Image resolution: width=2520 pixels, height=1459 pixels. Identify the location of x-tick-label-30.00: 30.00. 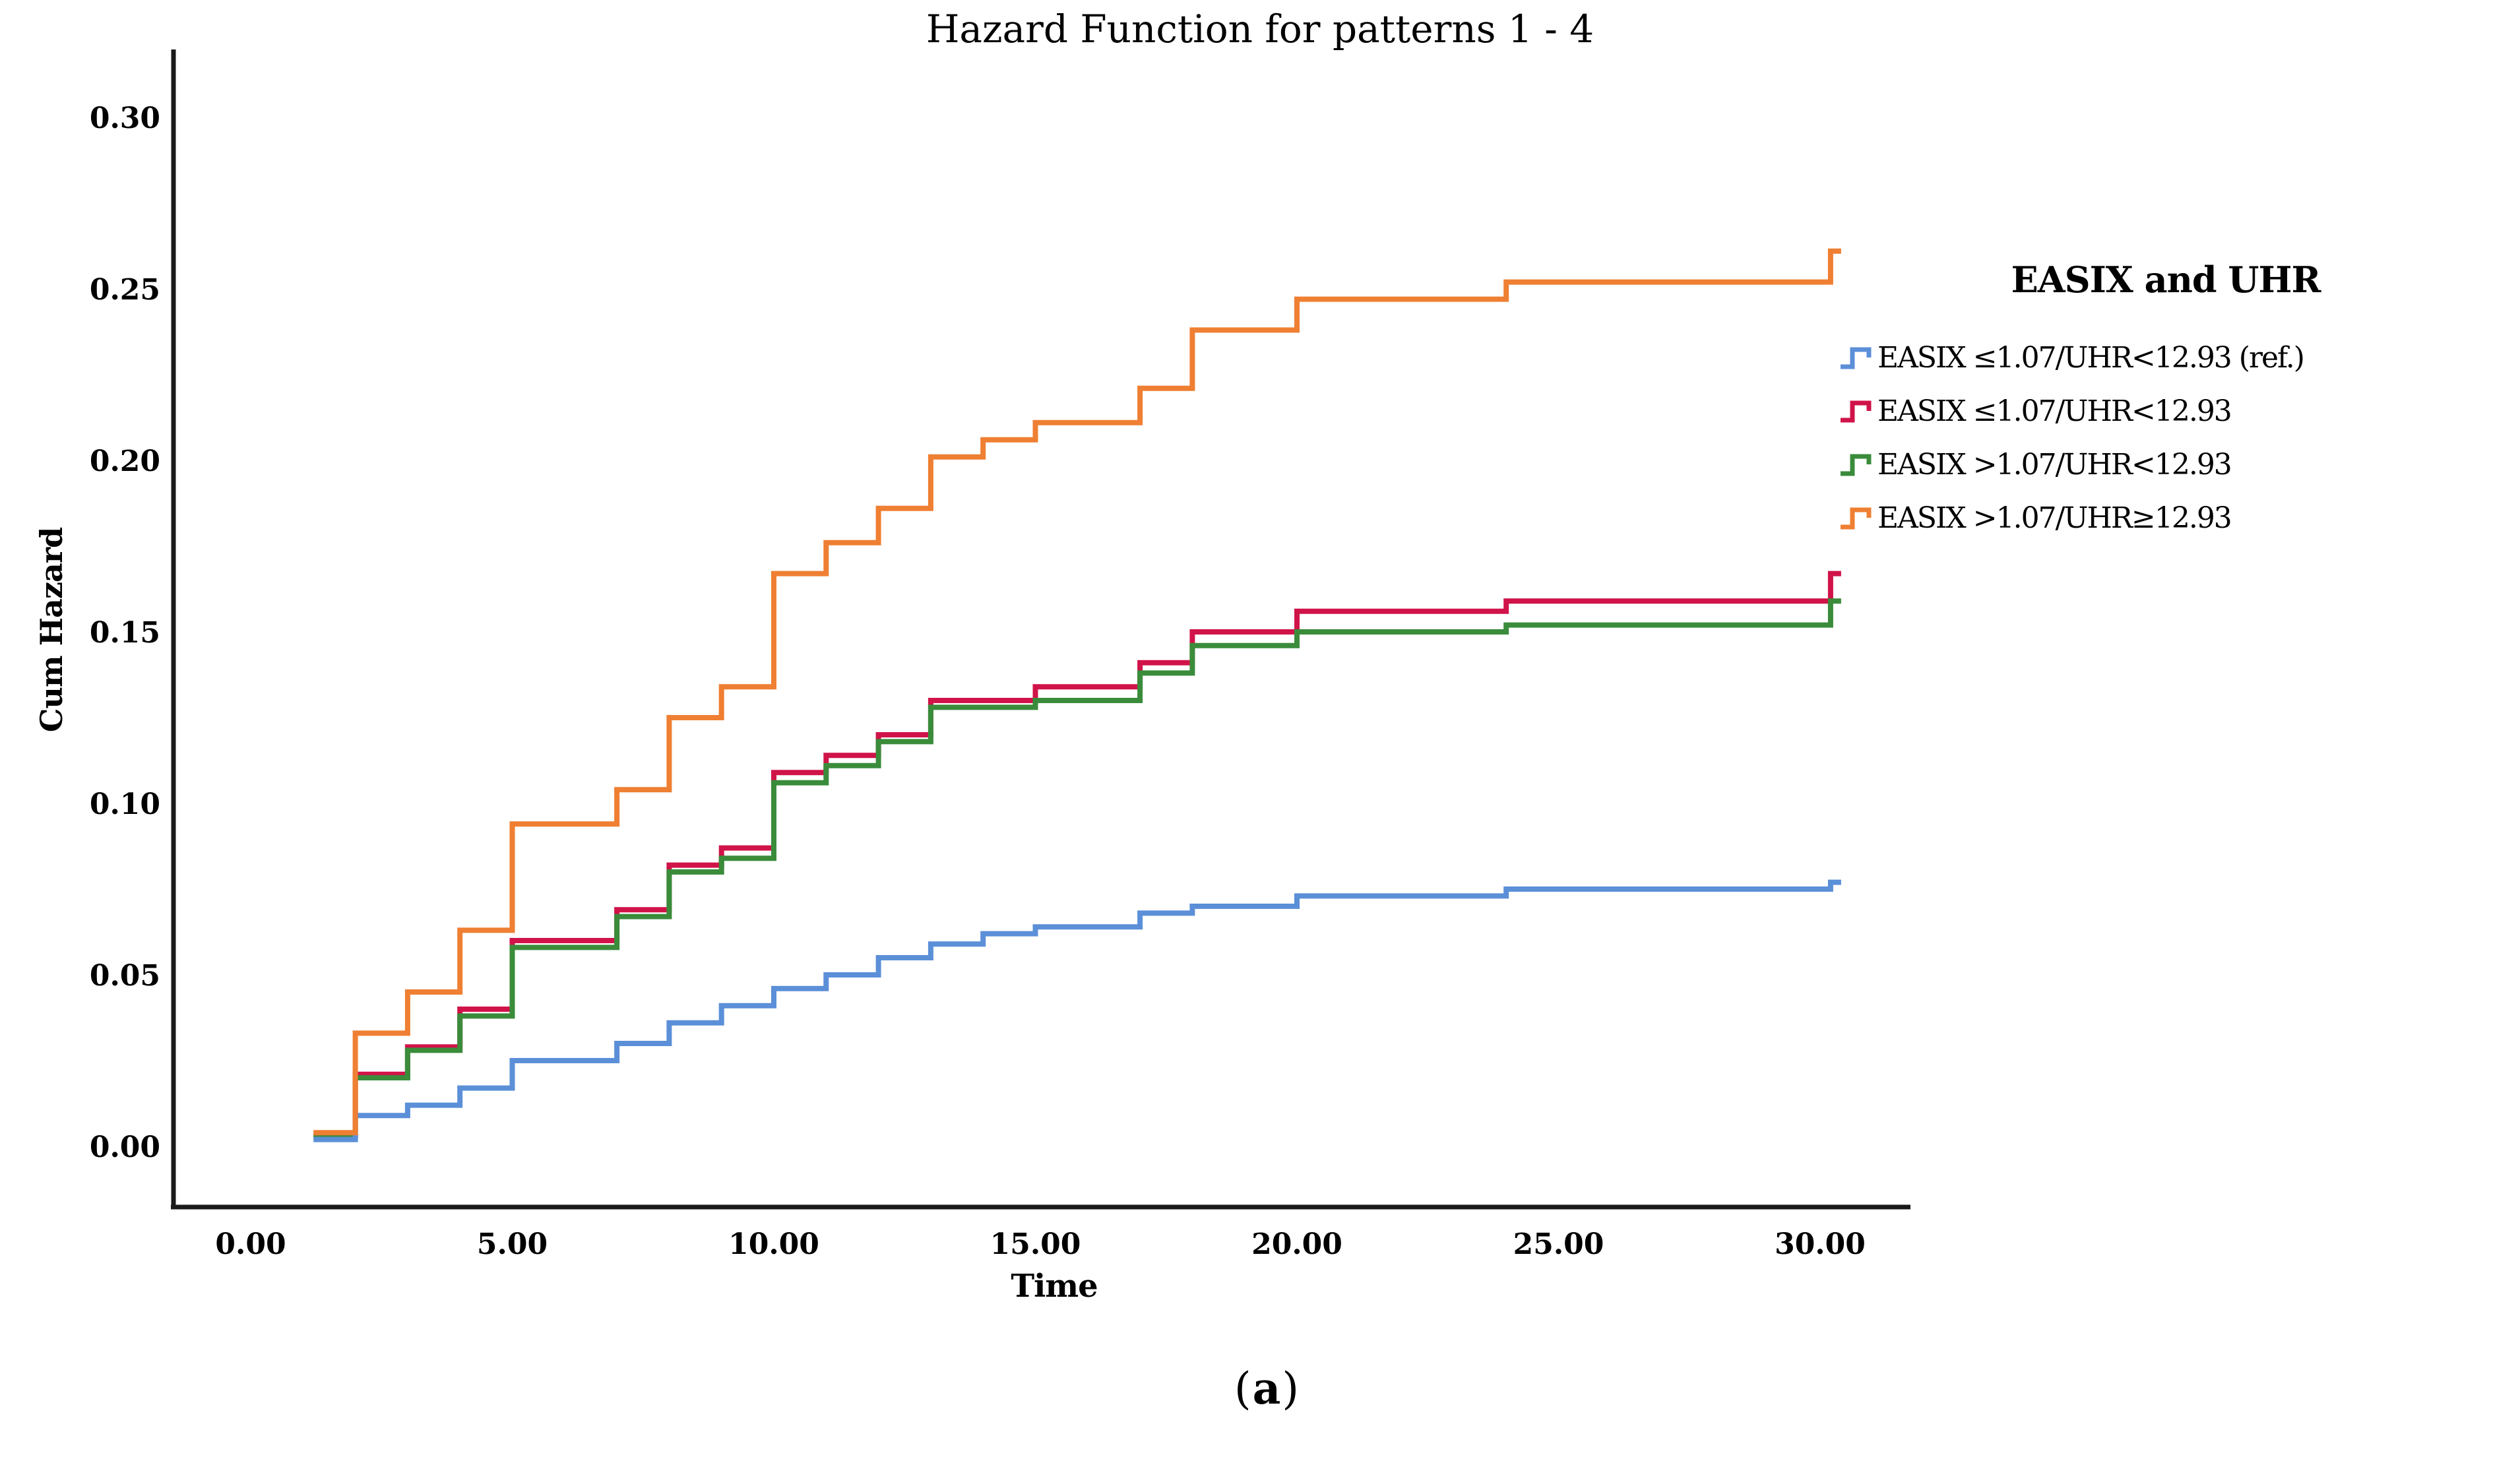
(1820, 1244).